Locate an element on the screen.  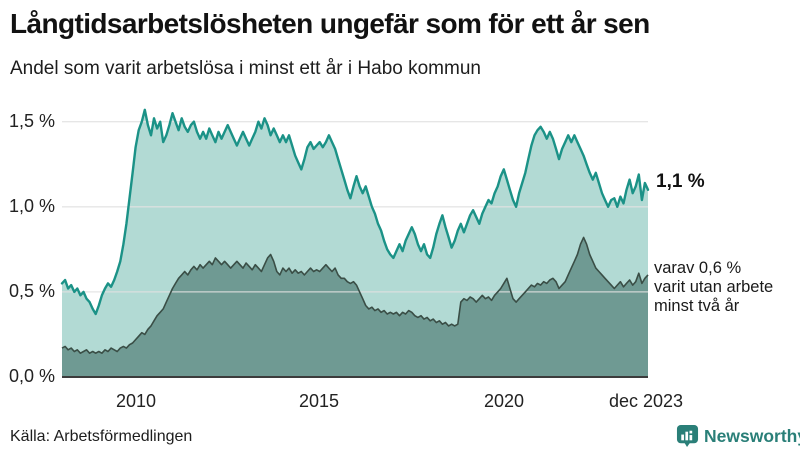
newsworthy-logo: Newsworthy is located at coordinates (738, 436).